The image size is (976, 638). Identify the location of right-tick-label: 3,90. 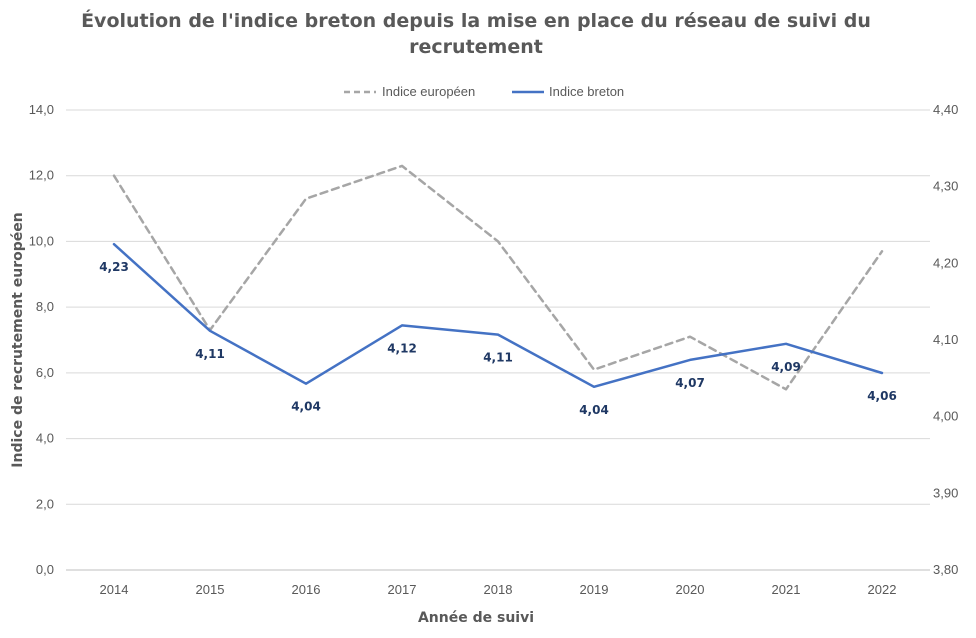
(945, 492).